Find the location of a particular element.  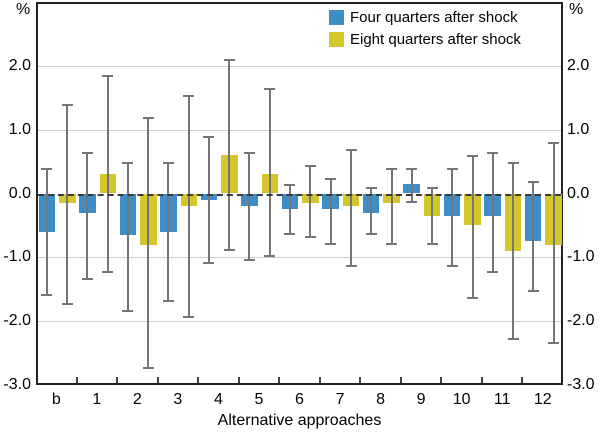

x-category-label-10: 10 is located at coordinates (461, 399).